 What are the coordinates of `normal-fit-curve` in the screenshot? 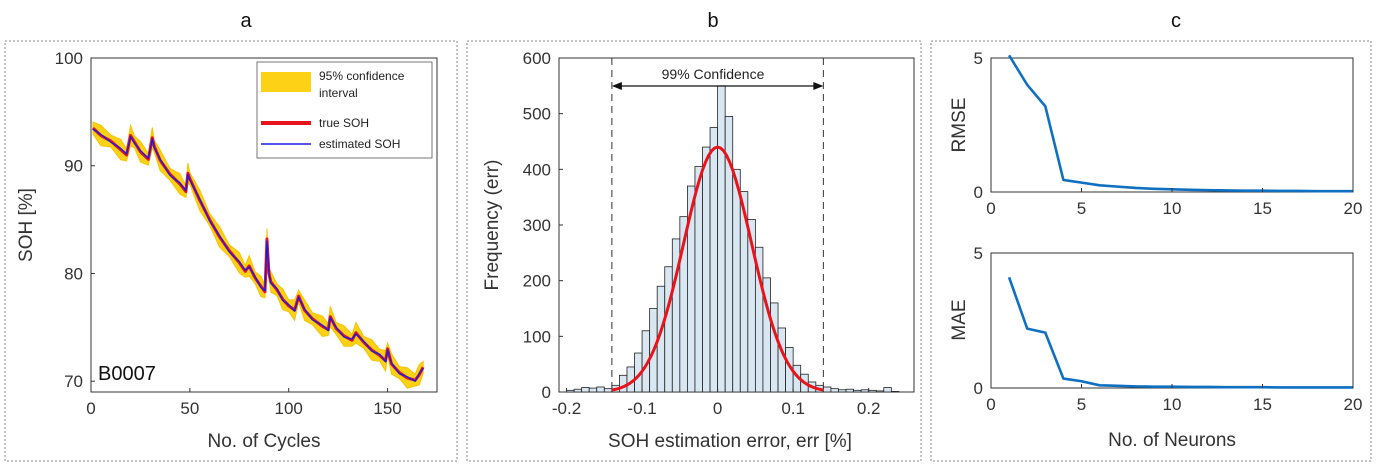 It's located at (717, 268).